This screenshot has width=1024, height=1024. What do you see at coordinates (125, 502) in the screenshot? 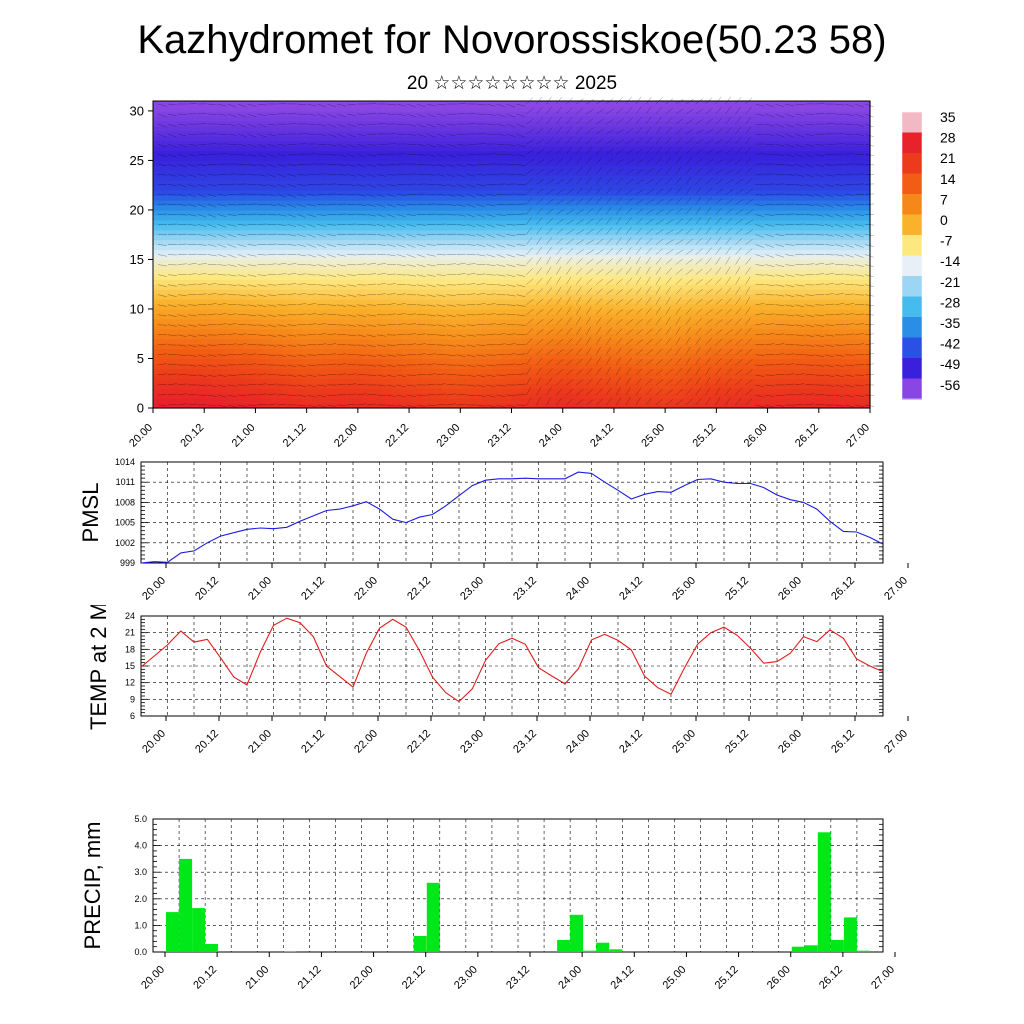
I see `y-tick-label: 1008` at bounding box center [125, 502].